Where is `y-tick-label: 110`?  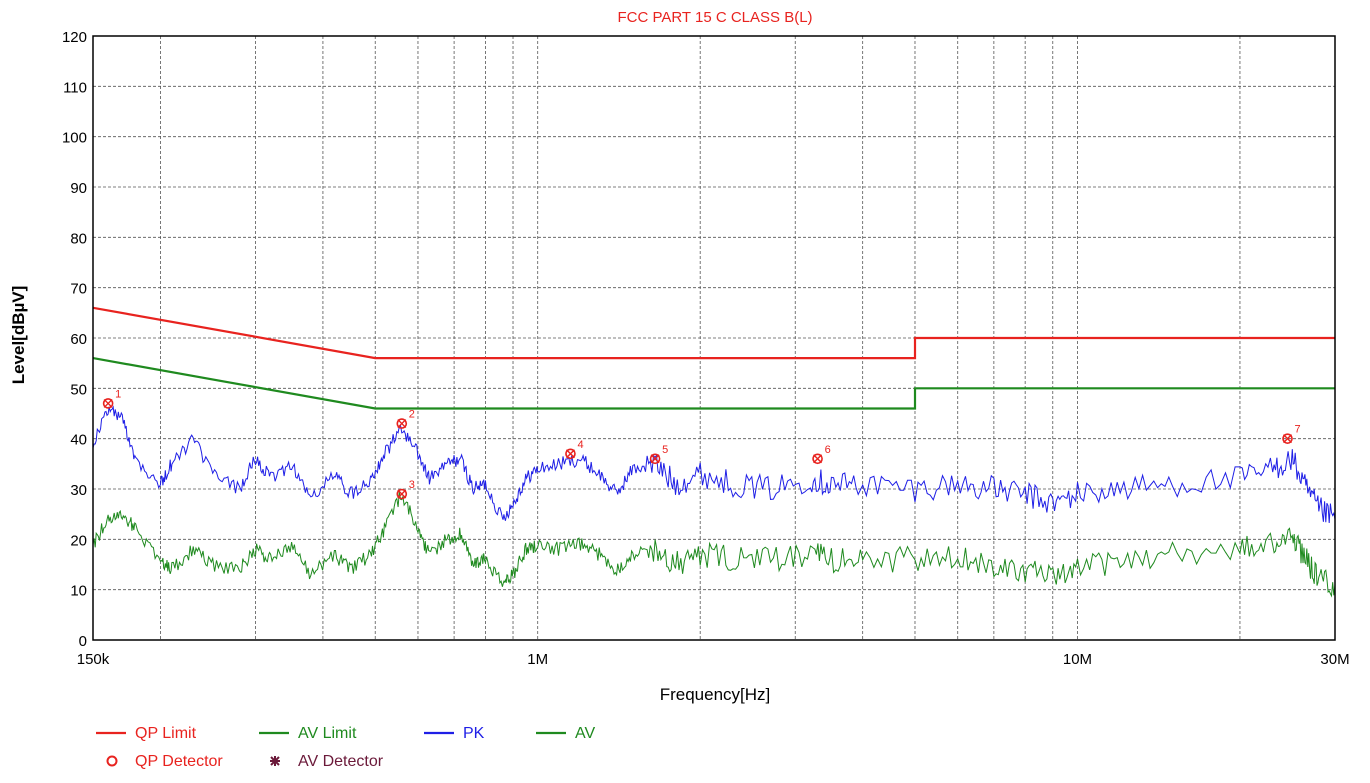 y-tick-label: 110 is located at coordinates (75, 87).